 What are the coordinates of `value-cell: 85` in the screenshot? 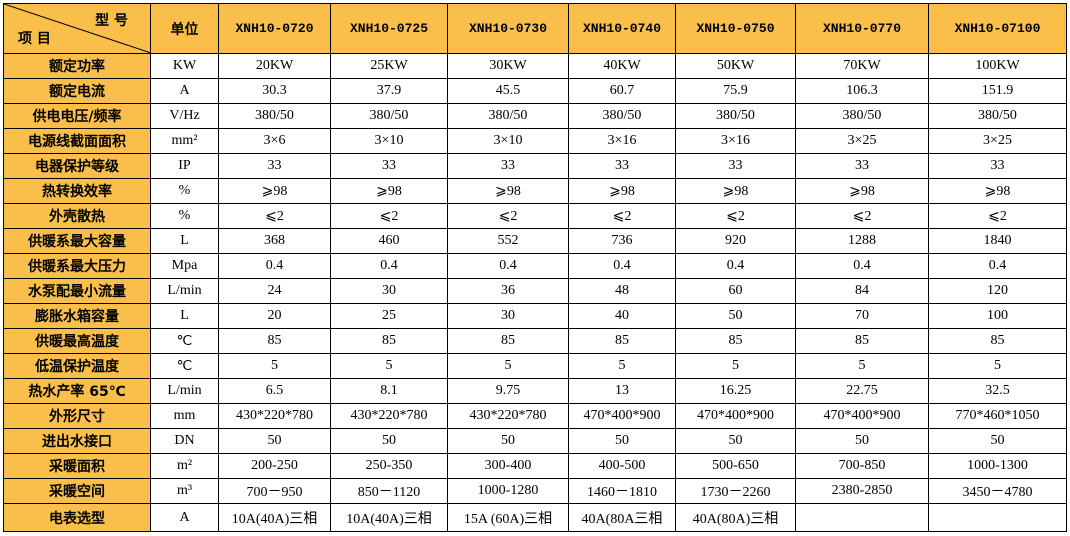 It's located at (997, 341).